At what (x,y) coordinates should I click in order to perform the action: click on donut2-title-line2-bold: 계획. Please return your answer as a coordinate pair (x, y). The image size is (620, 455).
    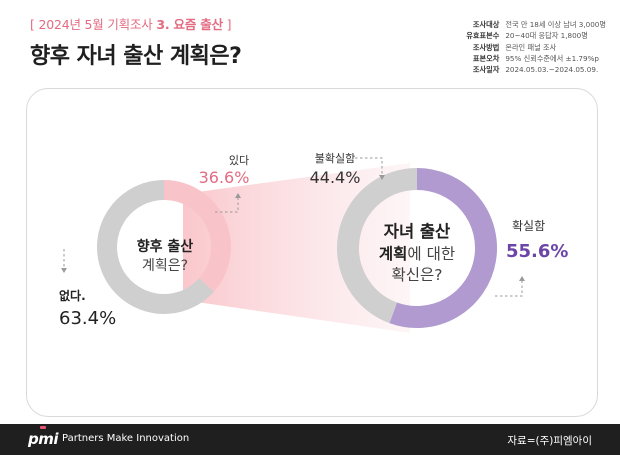
    Looking at the image, I should click on (393, 253).